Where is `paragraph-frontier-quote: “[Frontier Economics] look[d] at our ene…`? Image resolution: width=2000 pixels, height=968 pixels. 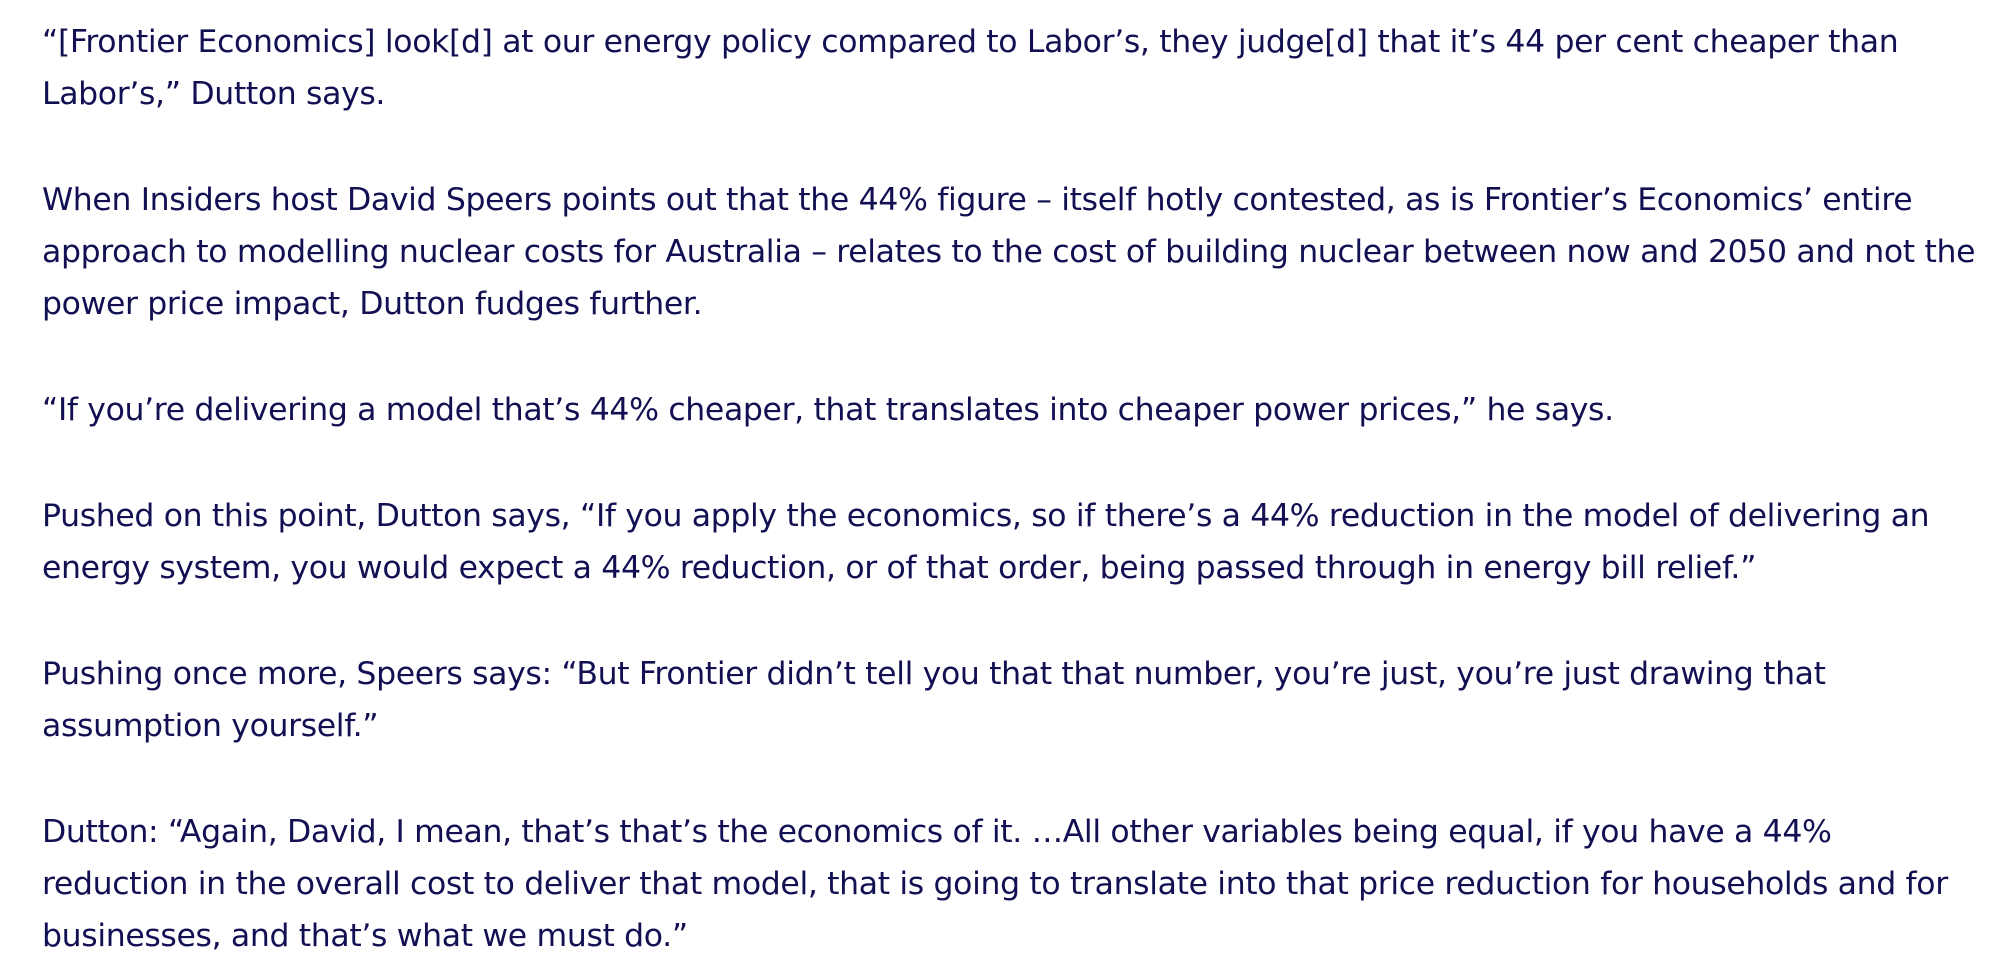 paragraph-frontier-quote: “[Frontier Economics] look[d] at our ene… is located at coordinates (970, 68).